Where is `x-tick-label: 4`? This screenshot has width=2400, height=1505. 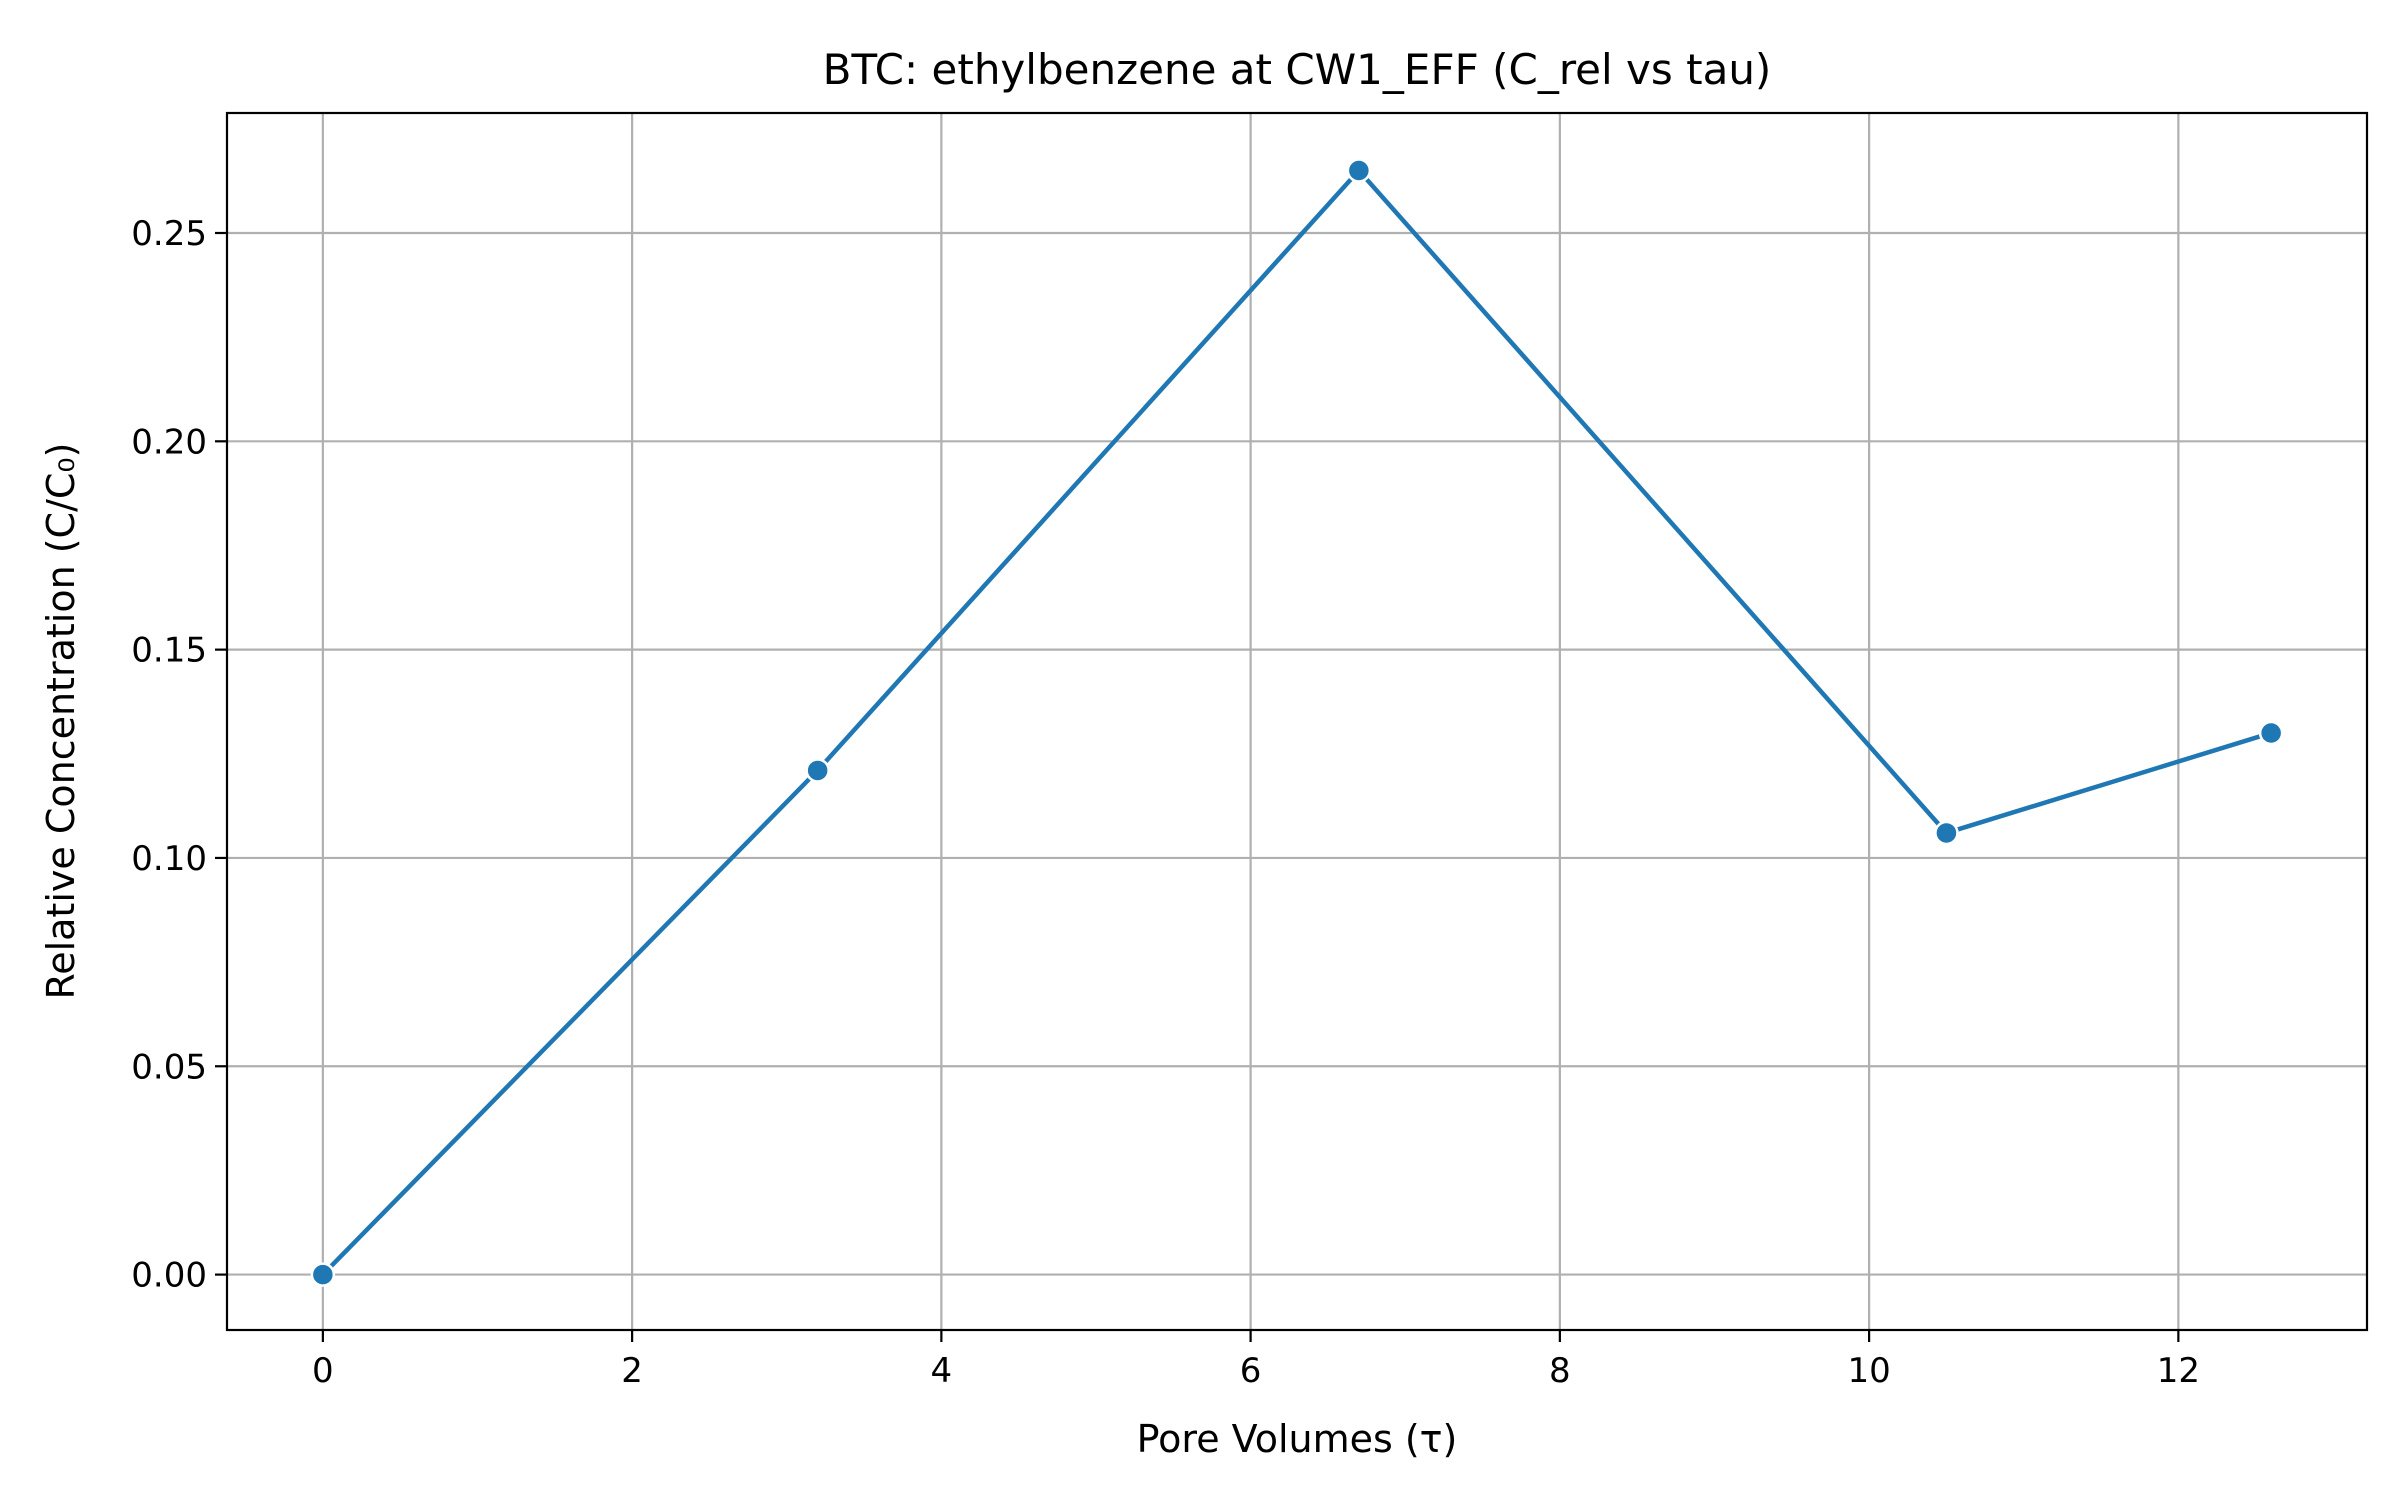 x-tick-label: 4 is located at coordinates (942, 1371).